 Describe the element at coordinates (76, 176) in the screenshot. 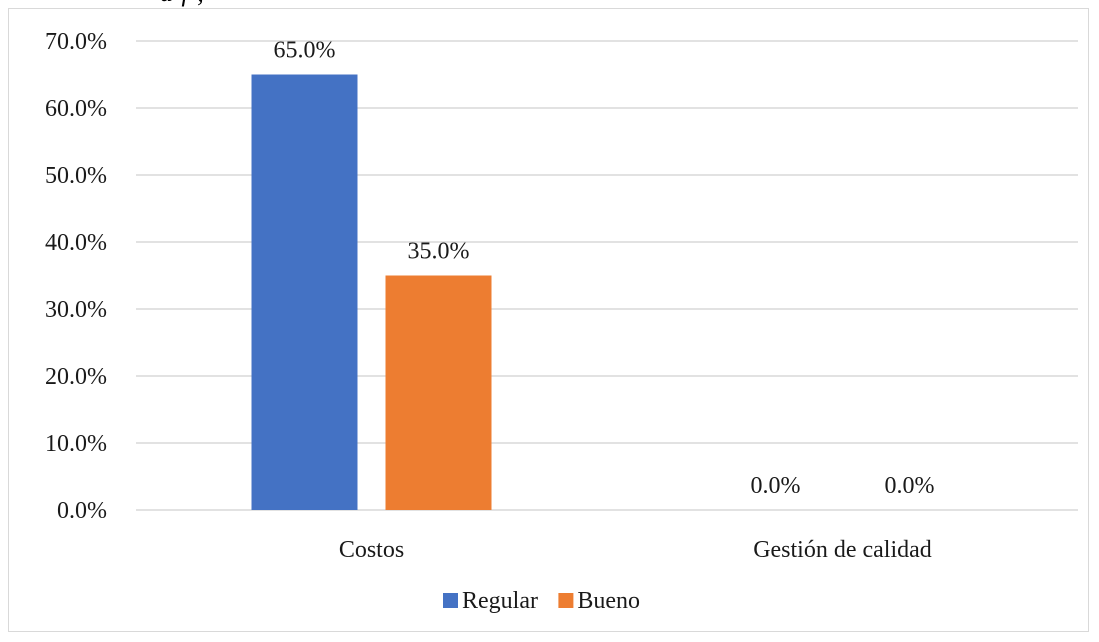

I see `y-tick-label: 50.0%` at that location.